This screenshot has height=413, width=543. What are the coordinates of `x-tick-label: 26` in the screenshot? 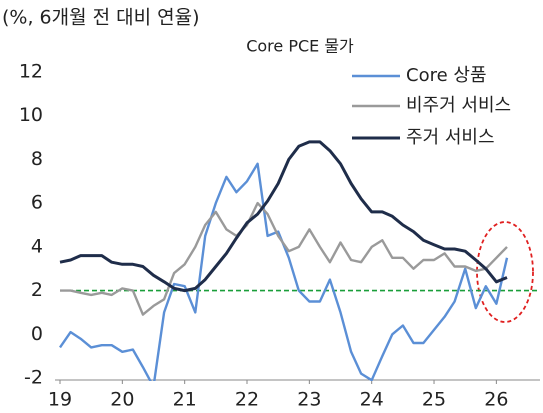 It's located at (496, 400).